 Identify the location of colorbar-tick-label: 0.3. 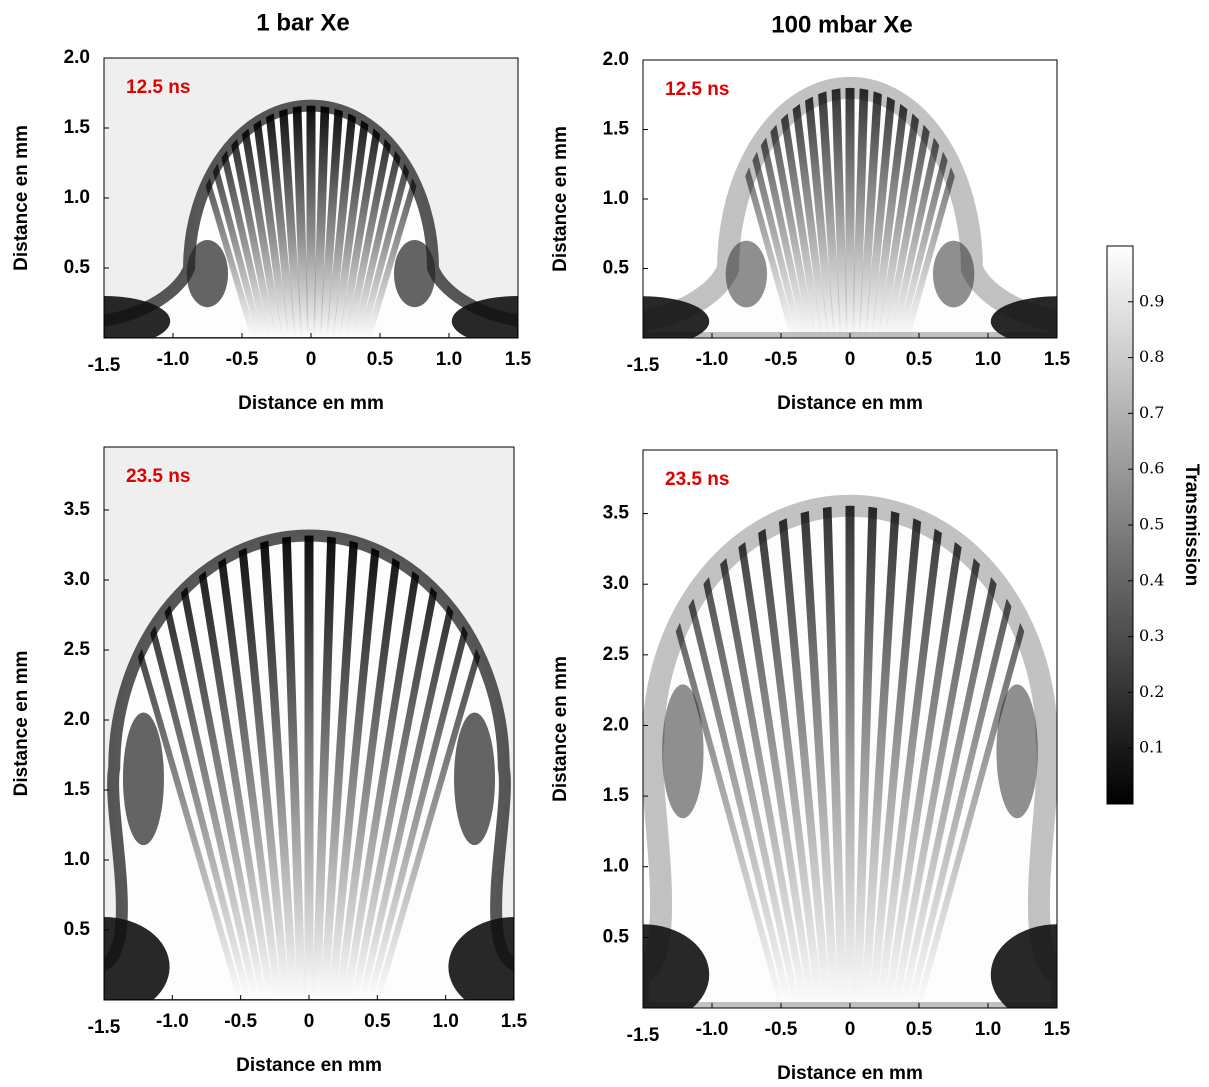
(1151, 635).